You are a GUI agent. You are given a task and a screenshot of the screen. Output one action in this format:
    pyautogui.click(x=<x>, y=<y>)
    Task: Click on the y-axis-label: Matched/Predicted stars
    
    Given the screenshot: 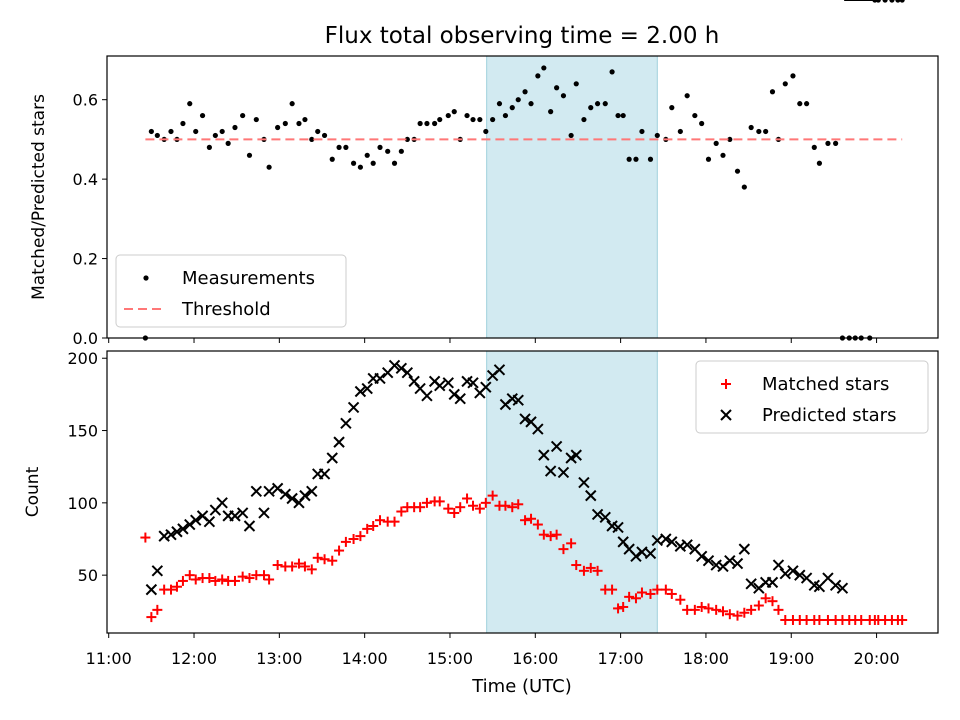 What is the action you would take?
    pyautogui.click(x=39, y=197)
    